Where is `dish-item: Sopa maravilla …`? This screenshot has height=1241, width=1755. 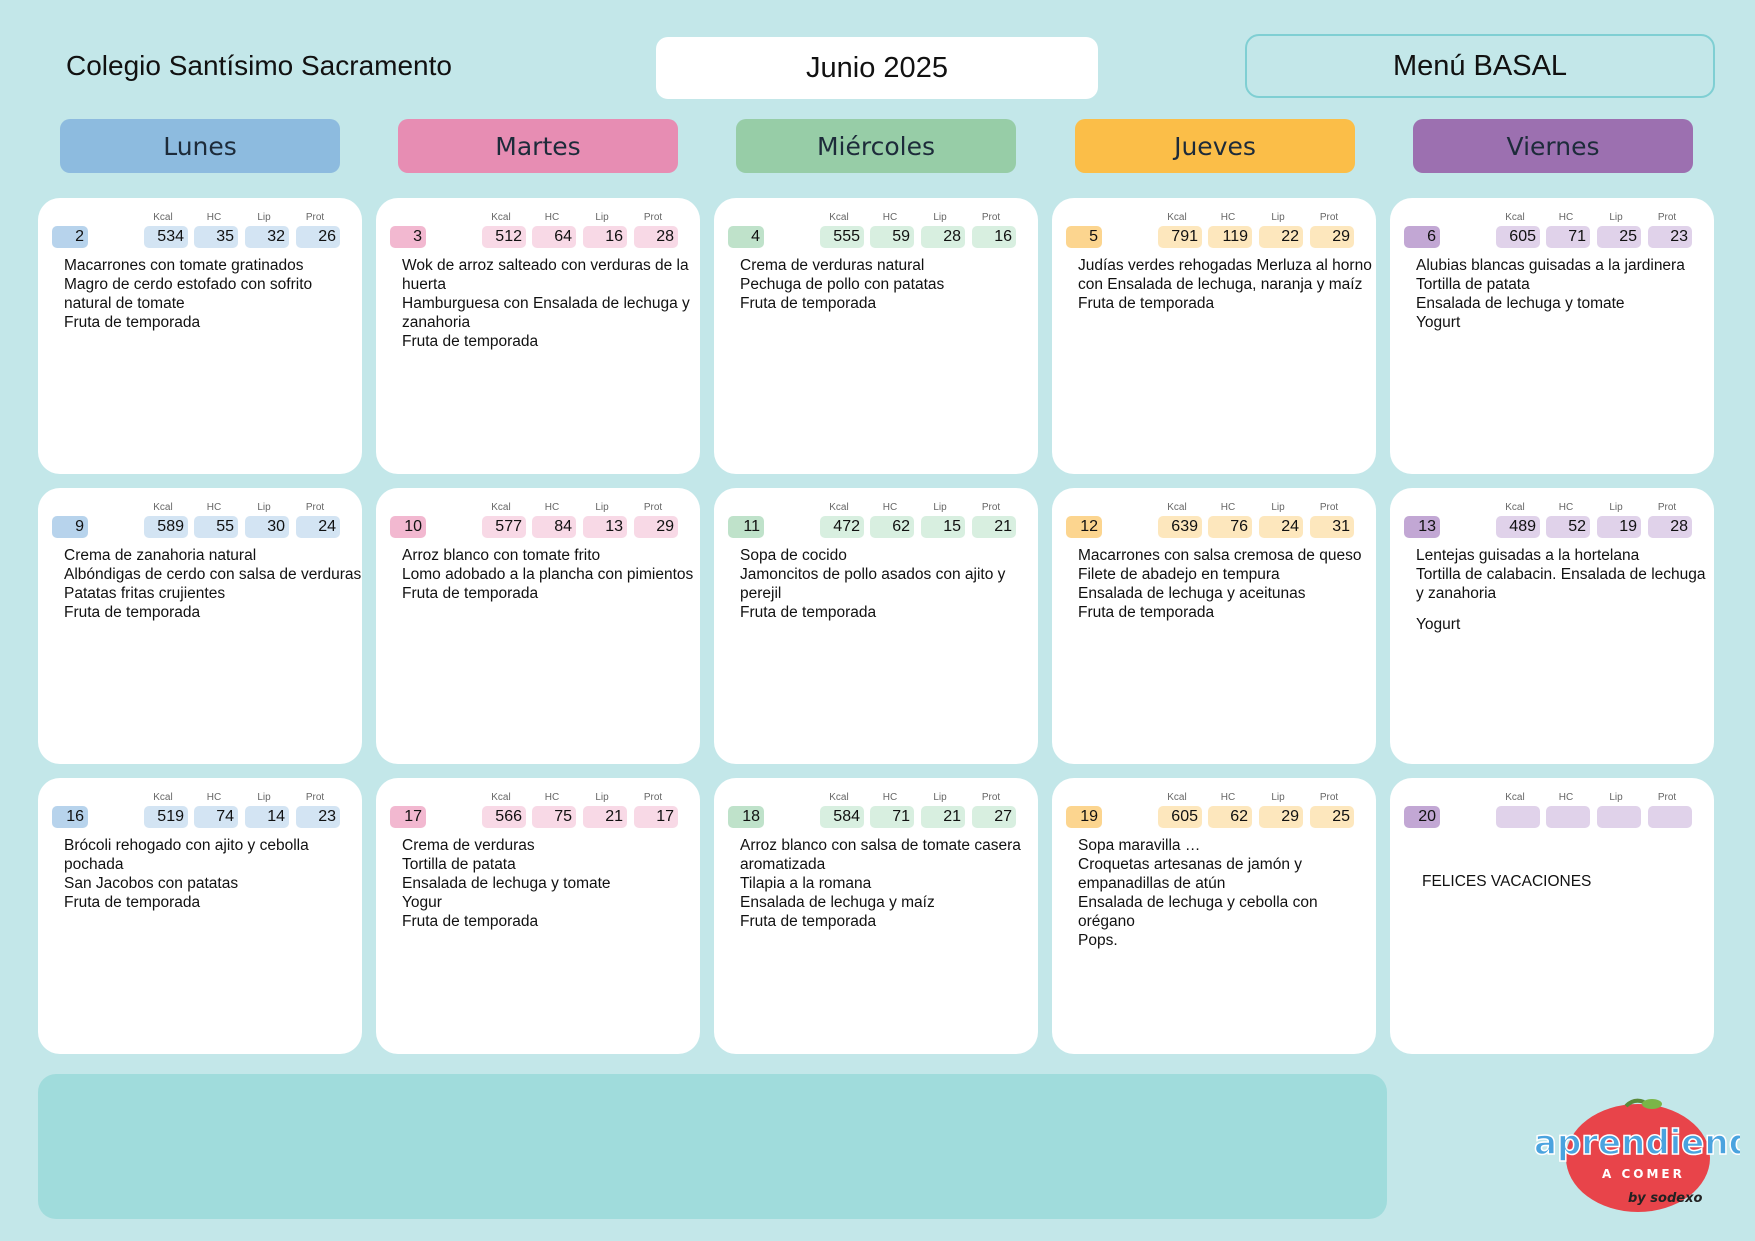 dish-item: Sopa maravilla … is located at coordinates (1139, 845).